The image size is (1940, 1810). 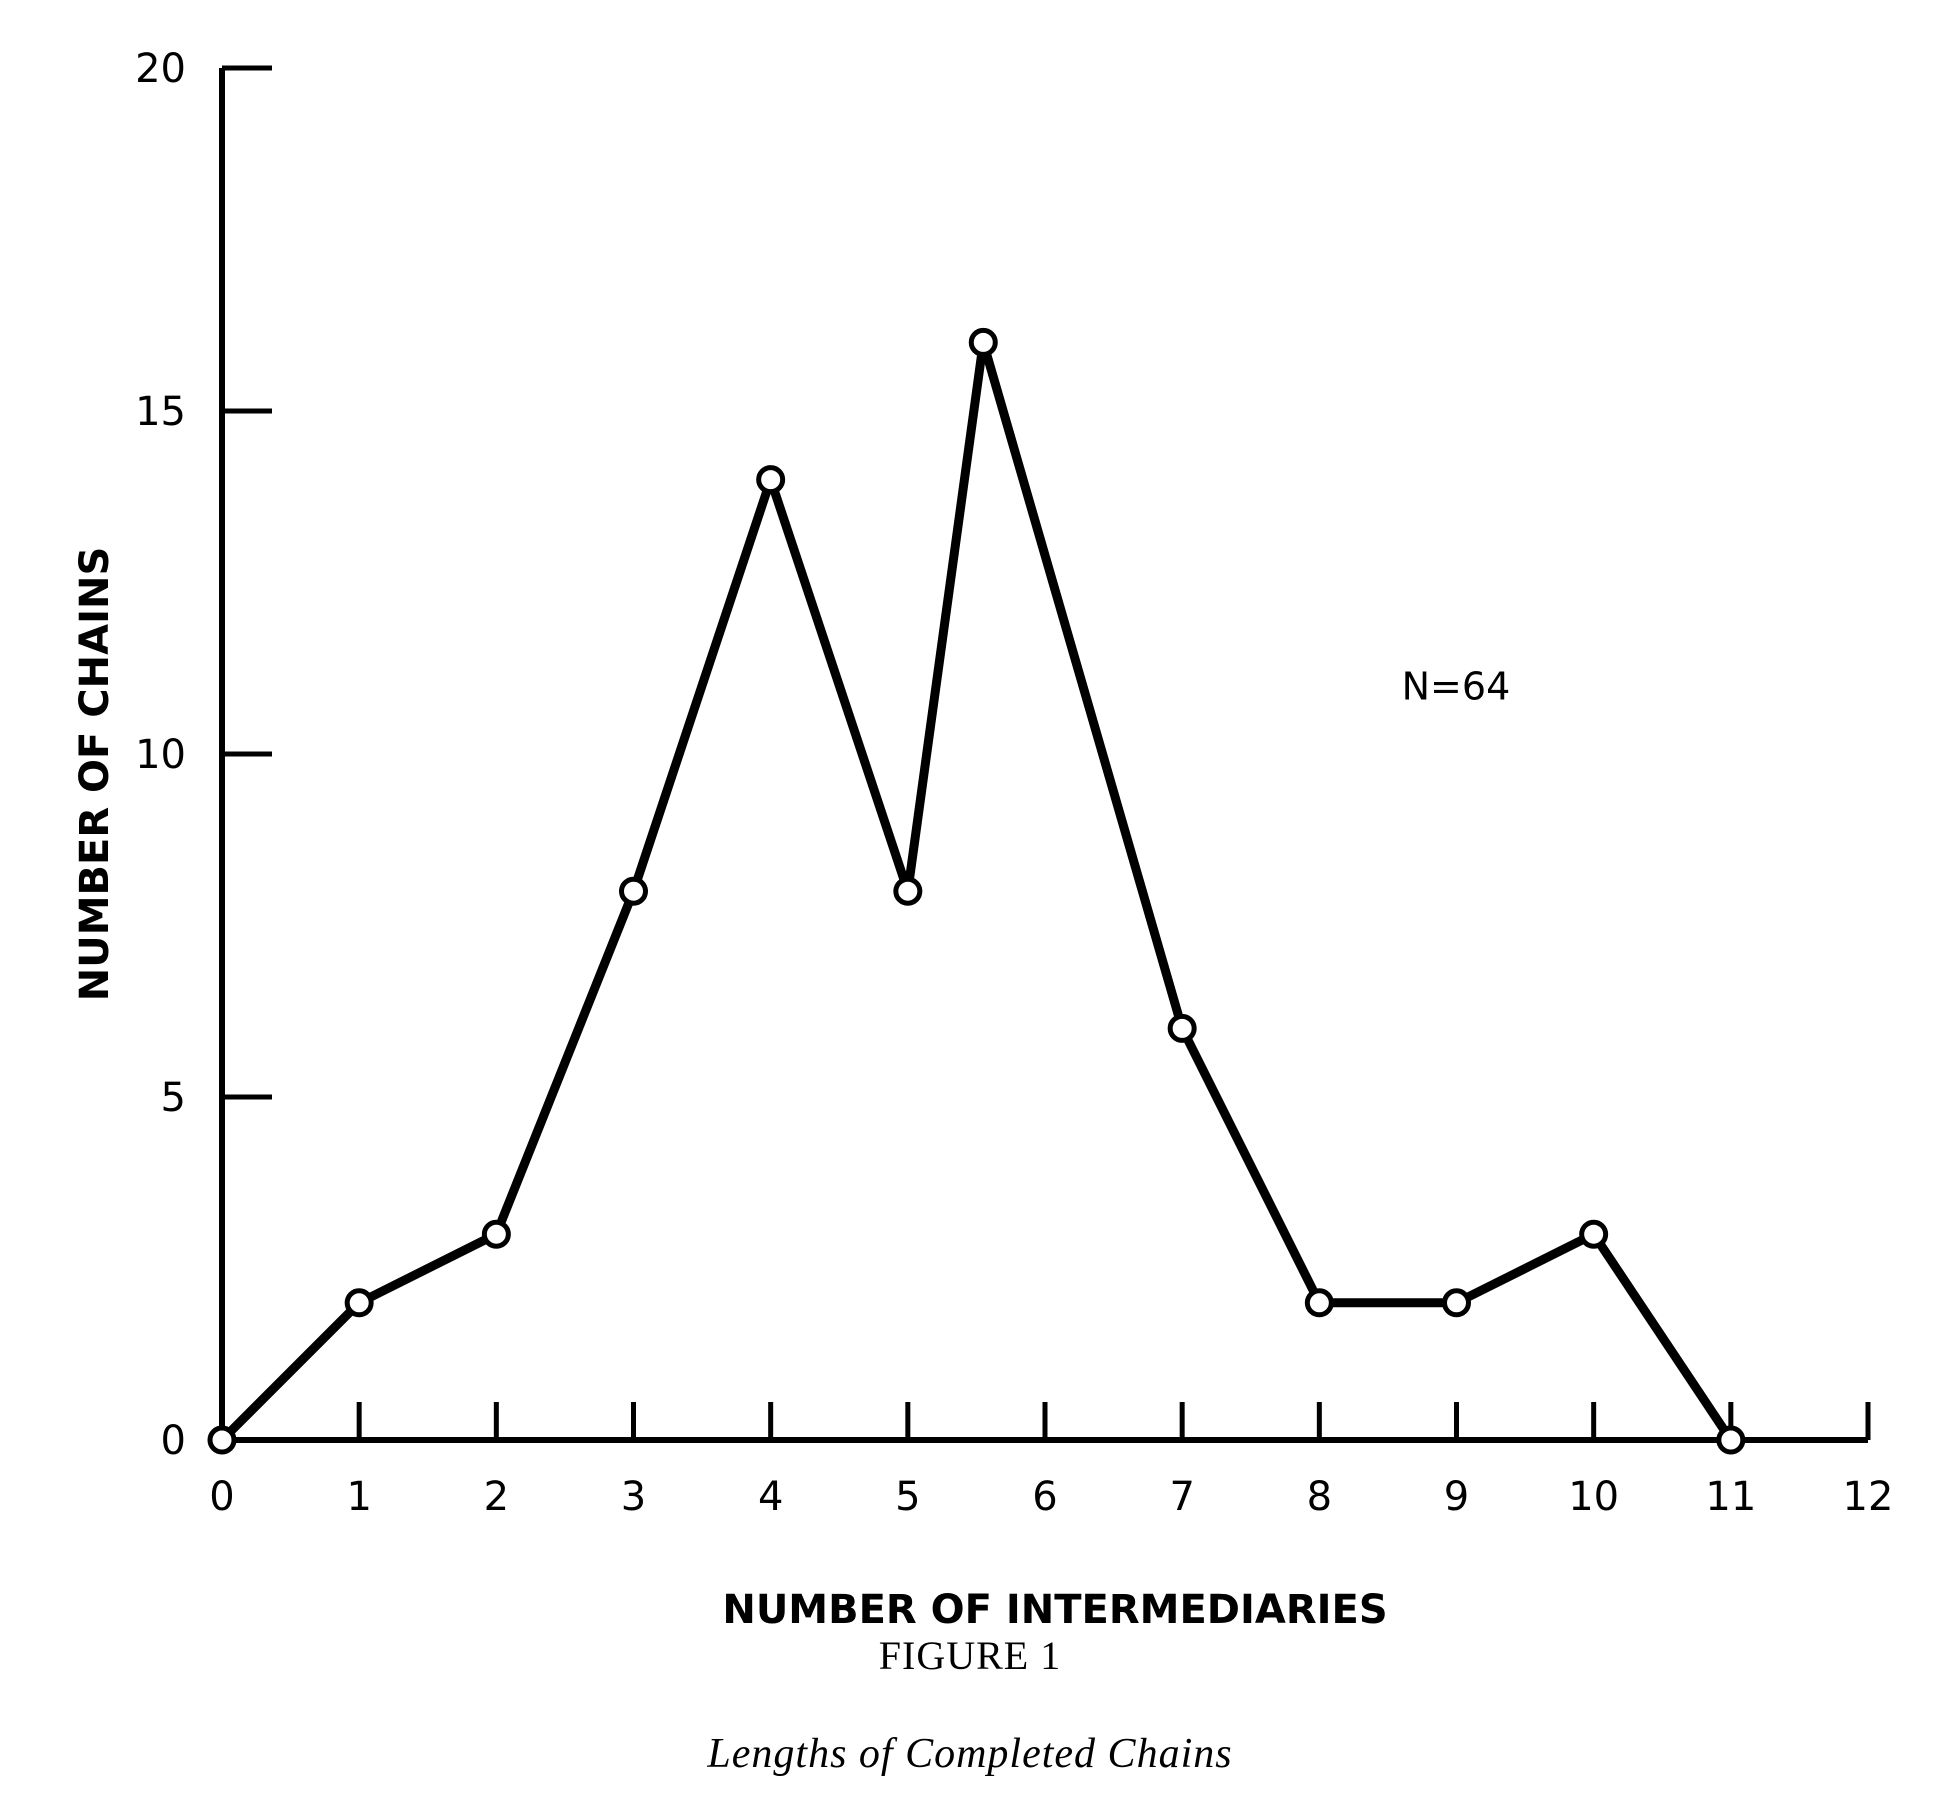 I want to click on x-tick-label: 8, so click(x=1319, y=1497).